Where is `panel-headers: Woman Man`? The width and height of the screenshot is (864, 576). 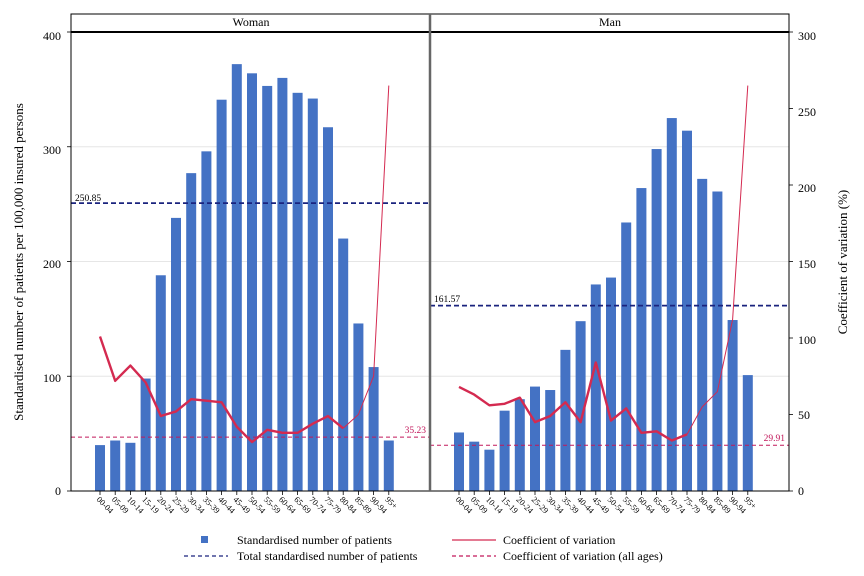 panel-headers: Woman Man is located at coordinates (426, 22).